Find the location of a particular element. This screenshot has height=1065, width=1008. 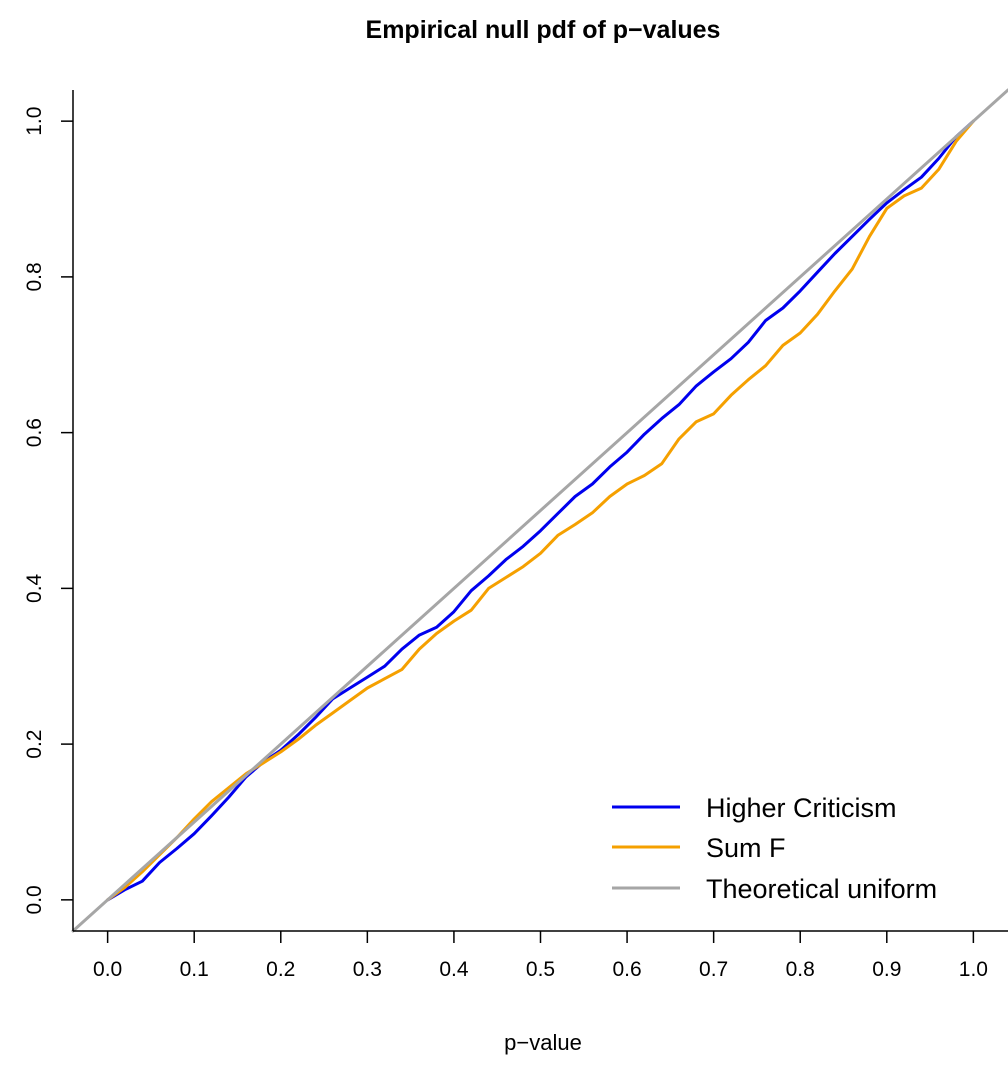

legend: Higher Criticism Sum F Theoretical uniform is located at coordinates (774, 848).